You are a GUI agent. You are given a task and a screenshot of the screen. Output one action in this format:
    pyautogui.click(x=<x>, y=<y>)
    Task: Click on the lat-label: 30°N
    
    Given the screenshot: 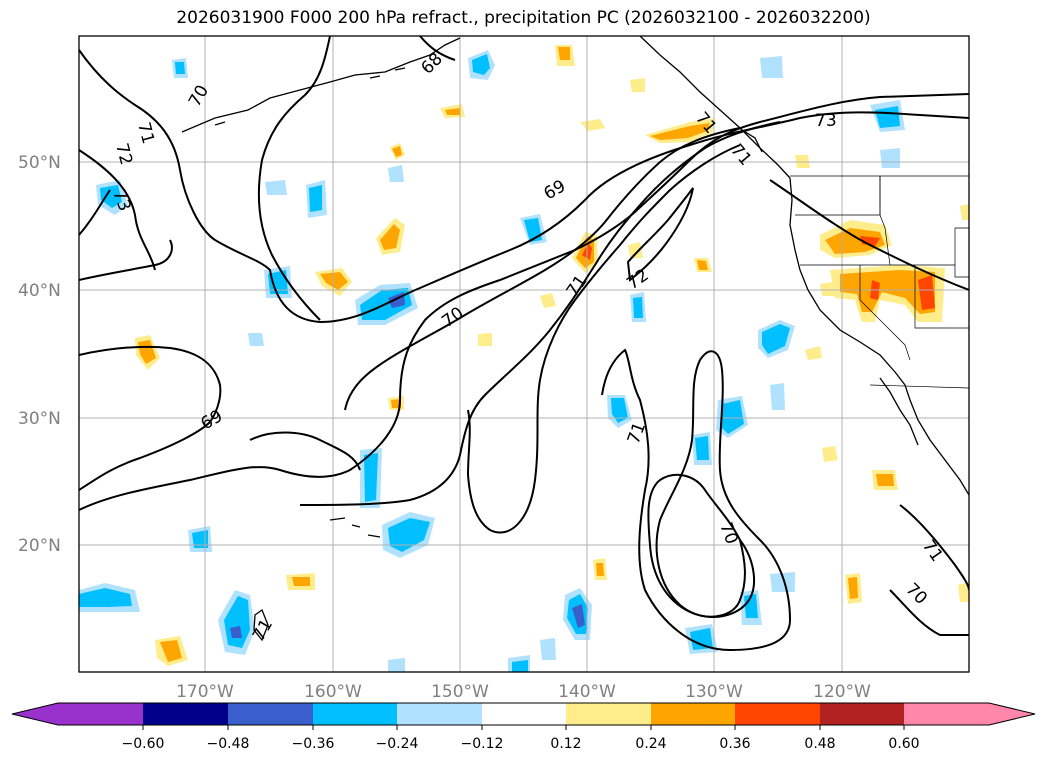 What is the action you would take?
    pyautogui.click(x=39, y=419)
    